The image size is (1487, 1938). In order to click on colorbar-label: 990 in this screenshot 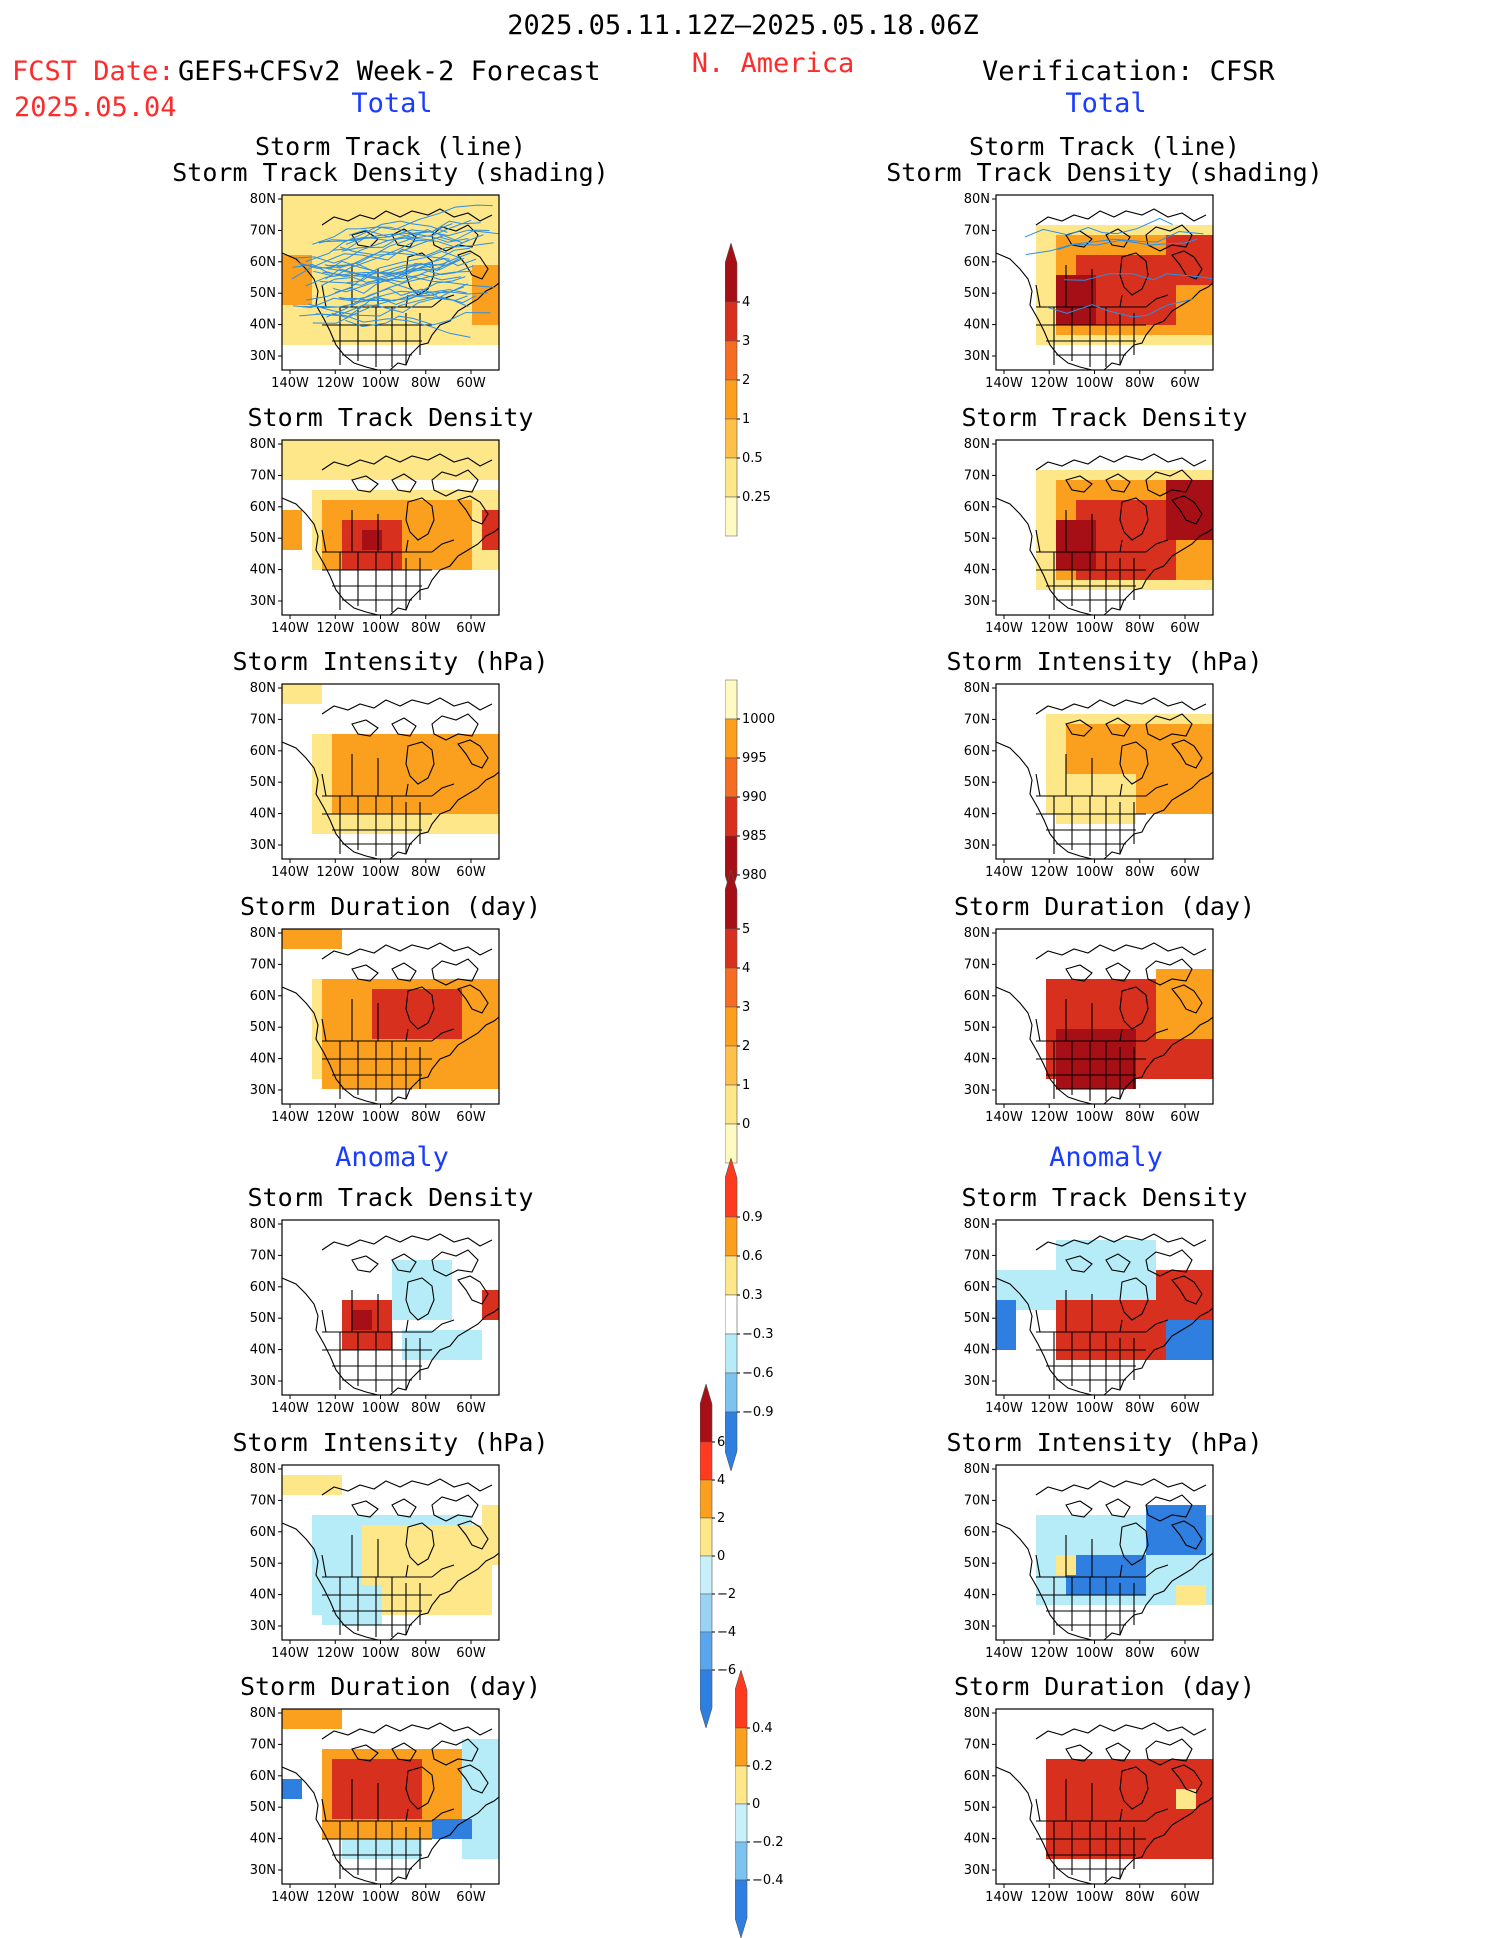, I will do `click(754, 797)`.